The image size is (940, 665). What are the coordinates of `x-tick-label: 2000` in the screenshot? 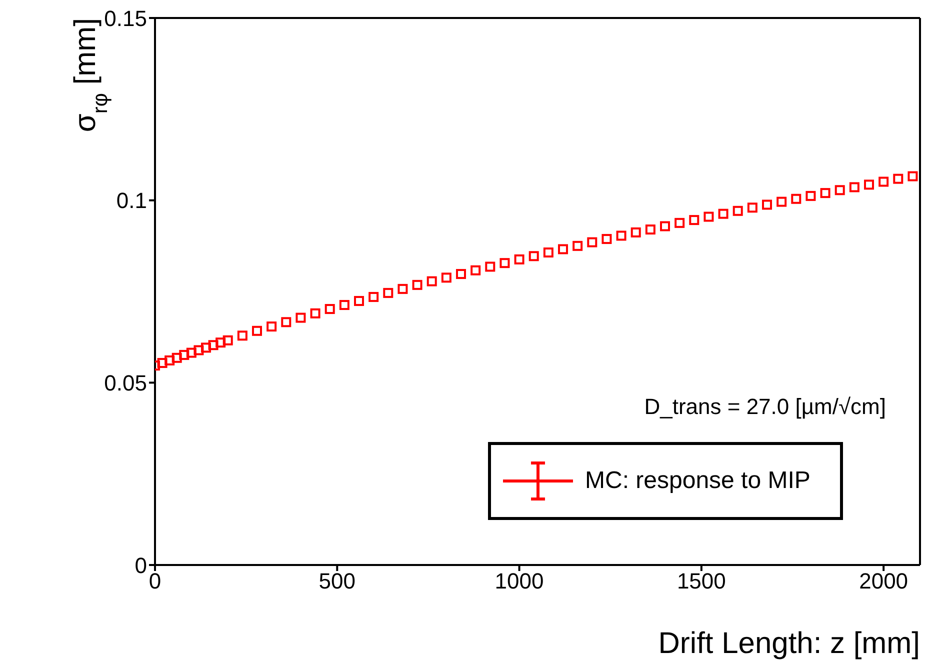 It's located at (883, 581).